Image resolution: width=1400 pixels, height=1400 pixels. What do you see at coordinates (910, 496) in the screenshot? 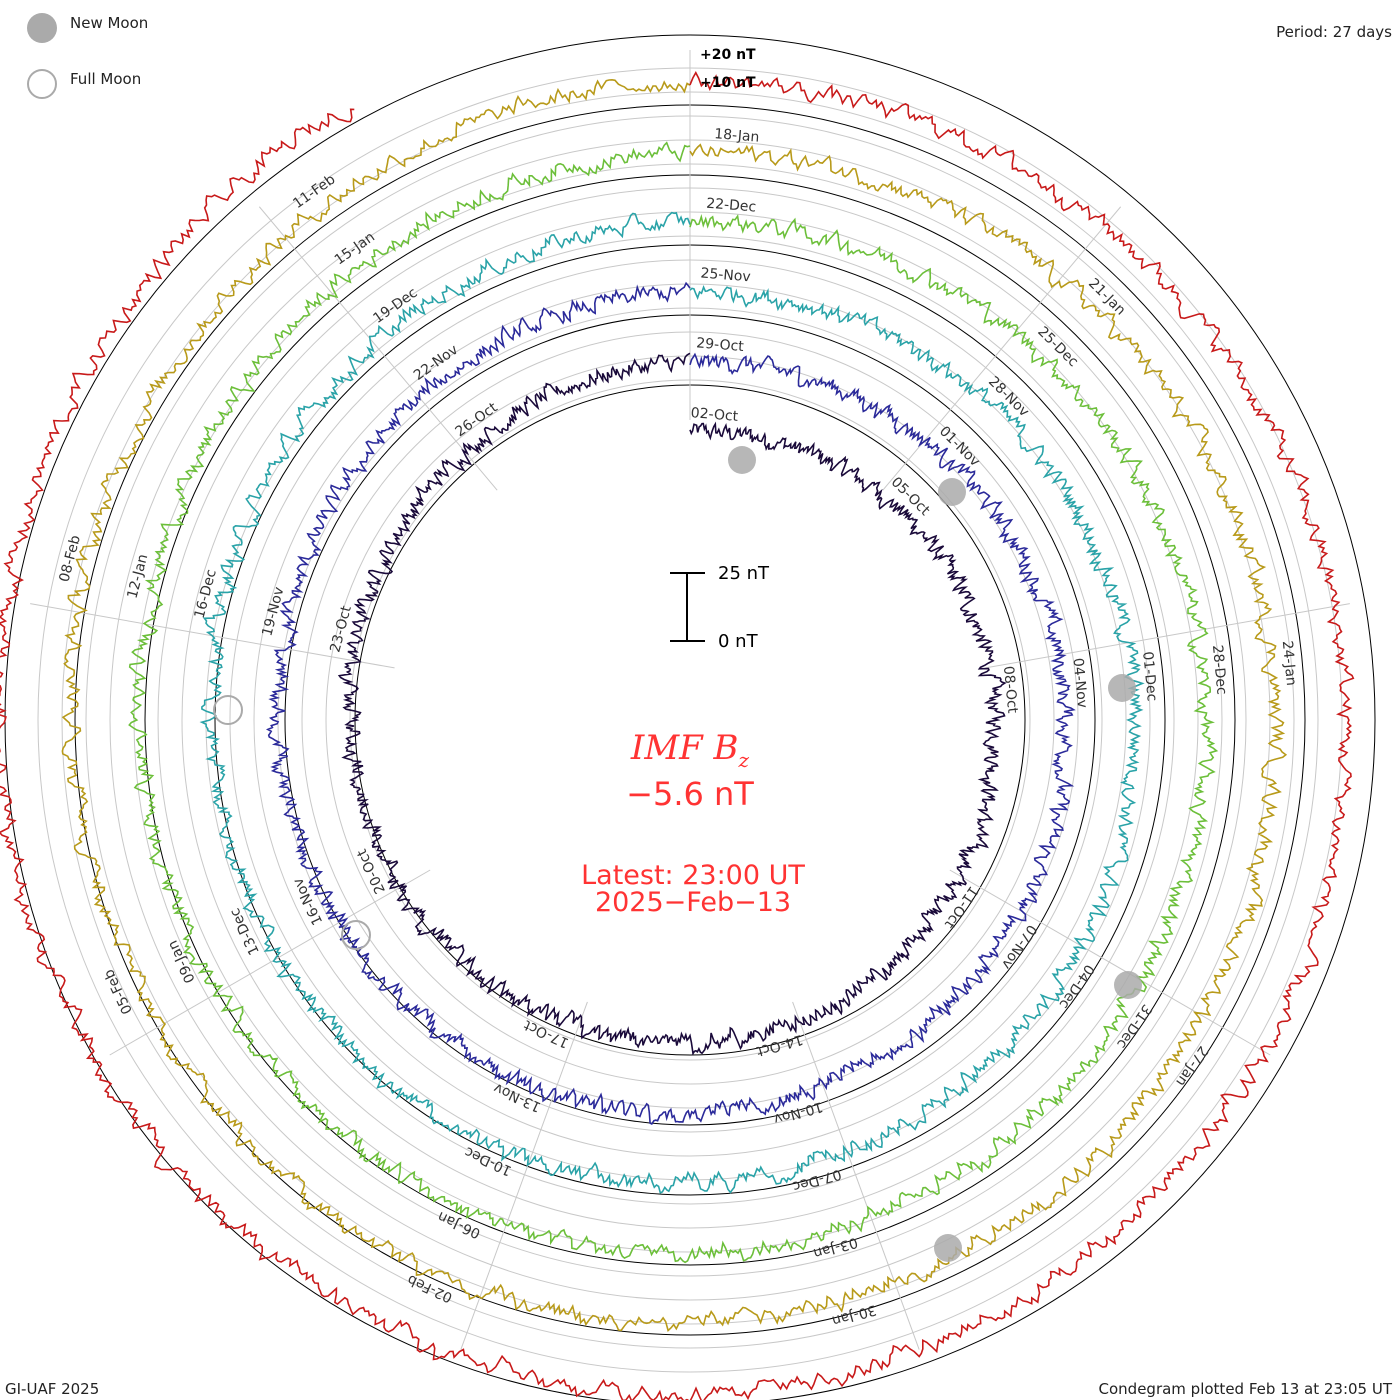
I see `date-label: 05-Oct` at bounding box center [910, 496].